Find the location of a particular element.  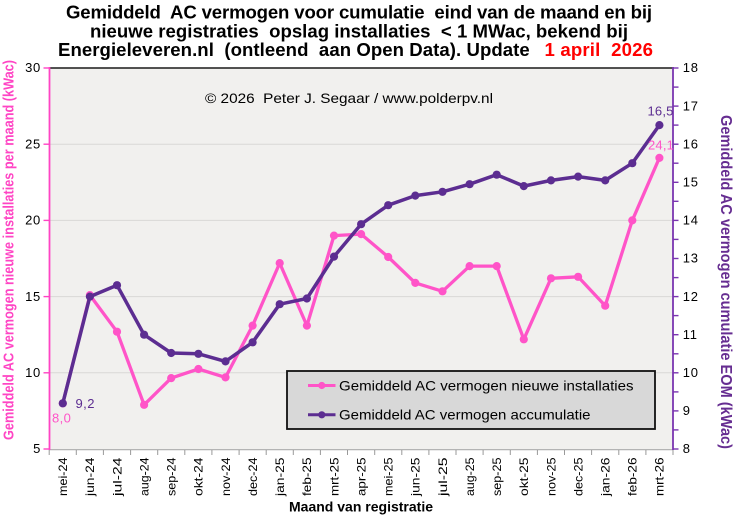

svg-text: 25 is located at coordinates (33, 143).